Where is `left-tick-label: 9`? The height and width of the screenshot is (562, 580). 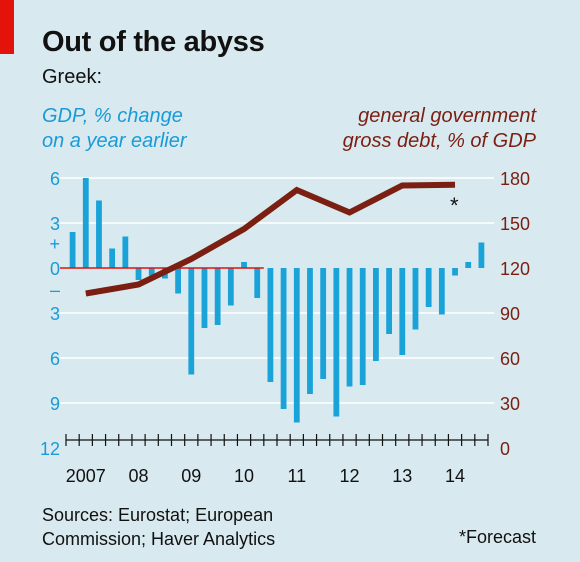 left-tick-label: 9 is located at coordinates (55, 404).